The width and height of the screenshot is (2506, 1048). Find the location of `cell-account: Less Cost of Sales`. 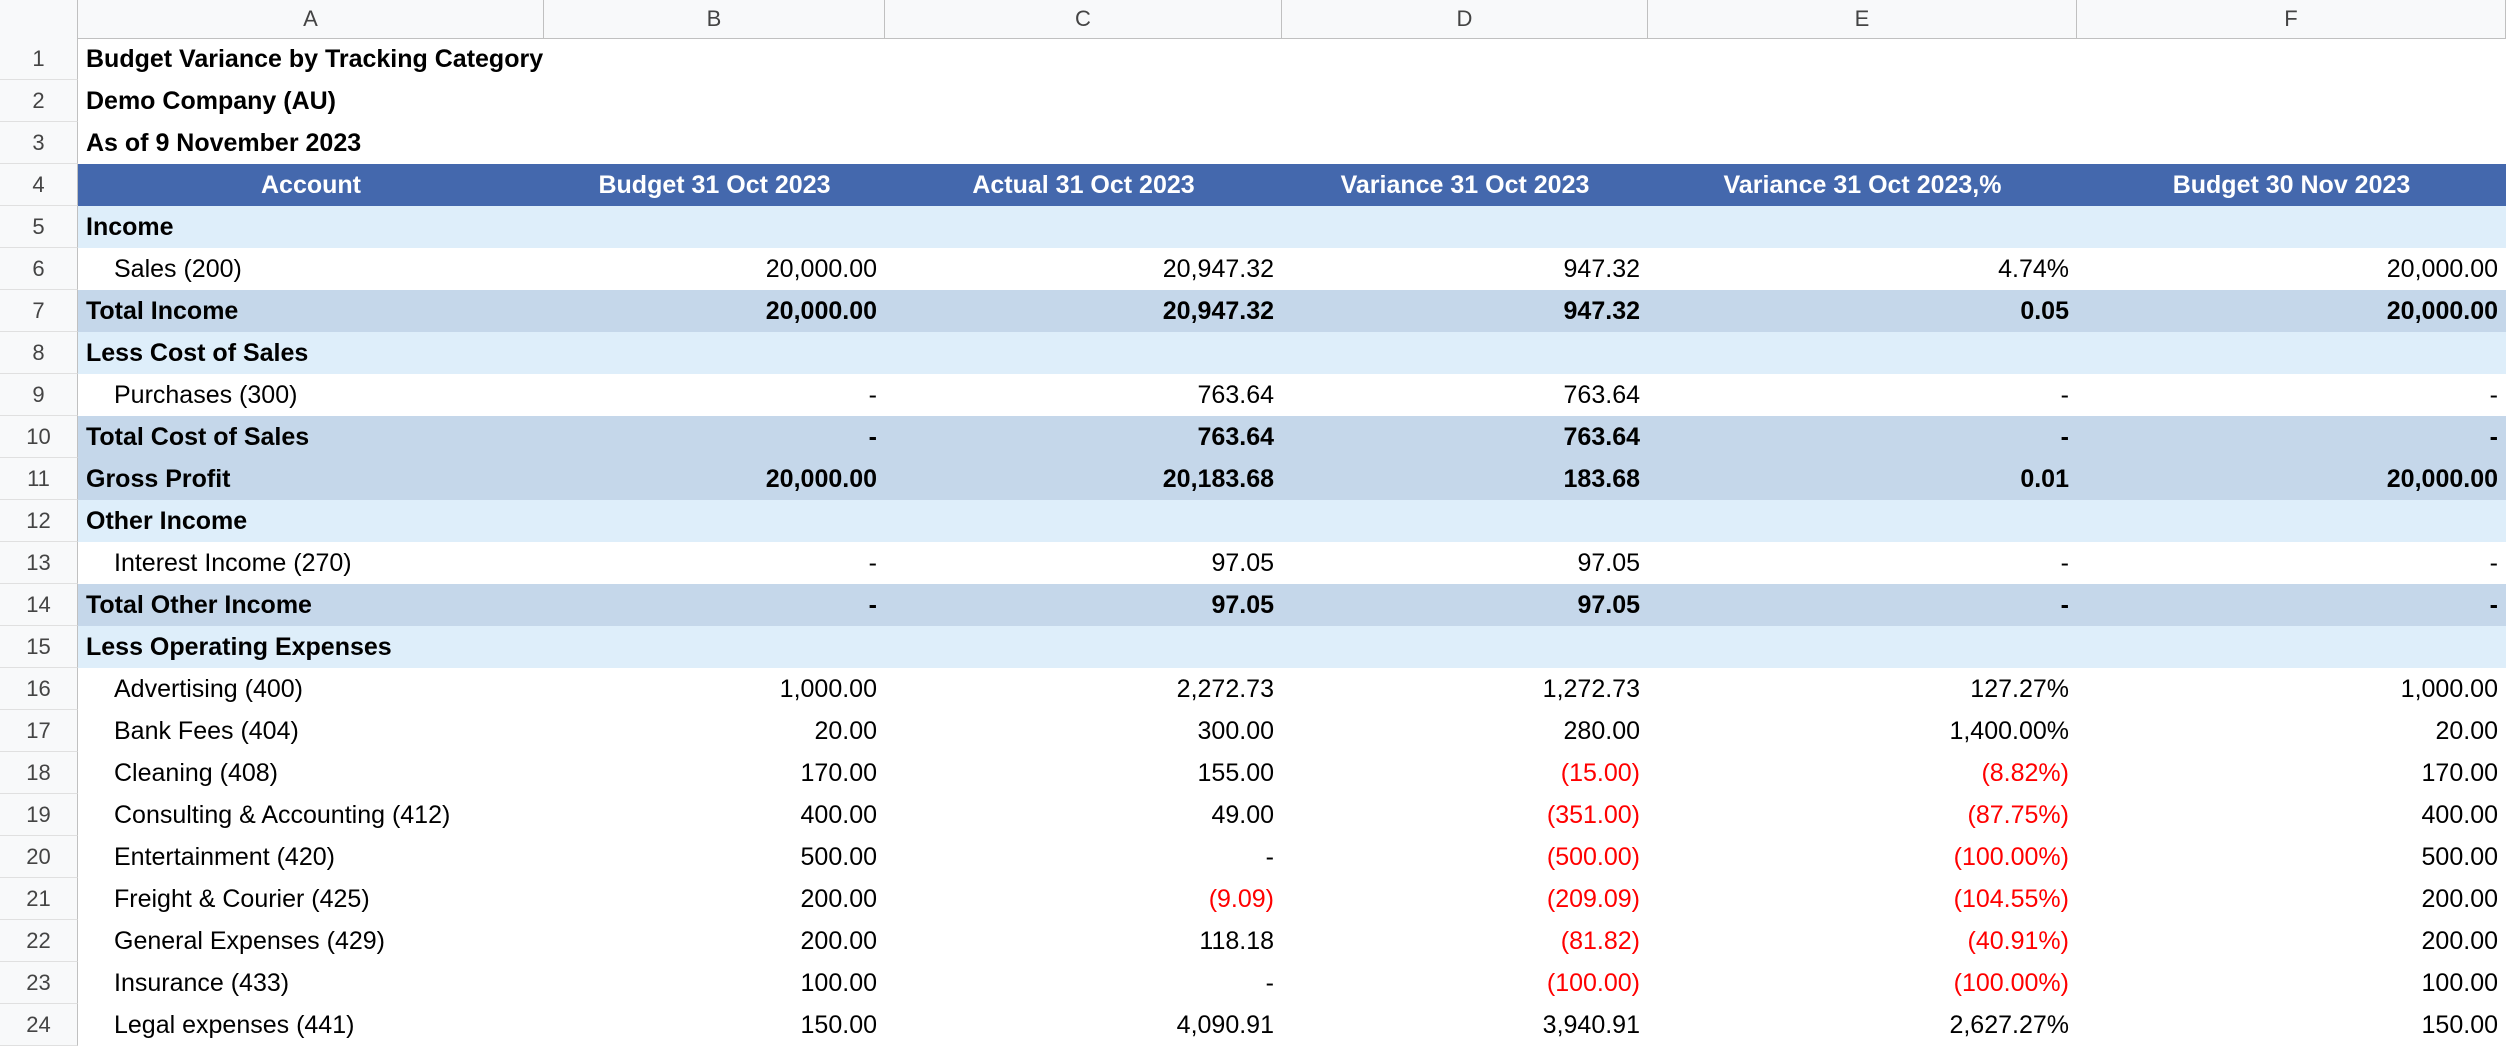

cell-account: Less Cost of Sales is located at coordinates (197, 353).